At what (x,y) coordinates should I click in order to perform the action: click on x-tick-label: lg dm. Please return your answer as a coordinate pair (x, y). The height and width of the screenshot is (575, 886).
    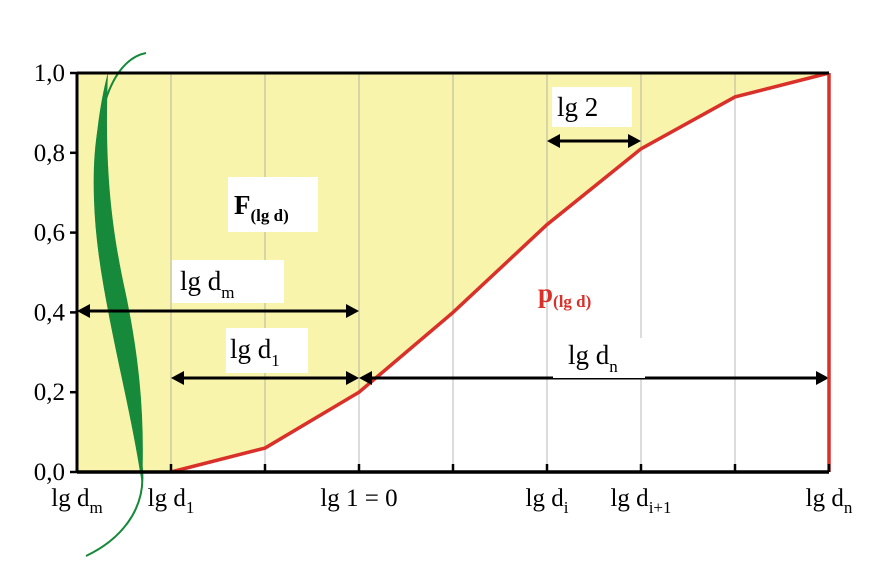
    Looking at the image, I should click on (76, 501).